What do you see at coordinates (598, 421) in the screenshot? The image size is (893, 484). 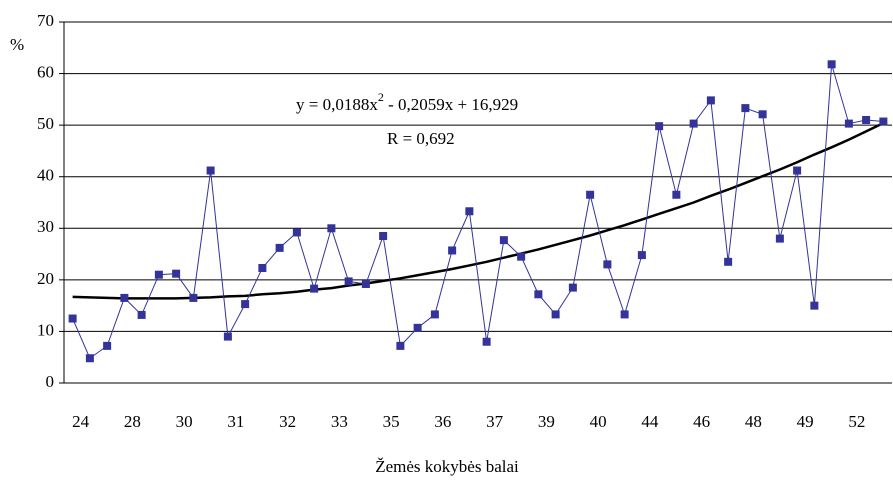 I see `x-tick-label: 40` at bounding box center [598, 421].